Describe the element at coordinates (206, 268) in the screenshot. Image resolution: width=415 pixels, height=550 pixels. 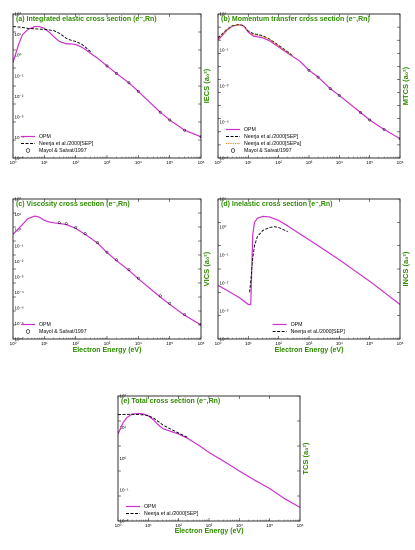
I see `y-axis-label: VICS (a₀²)` at that location.